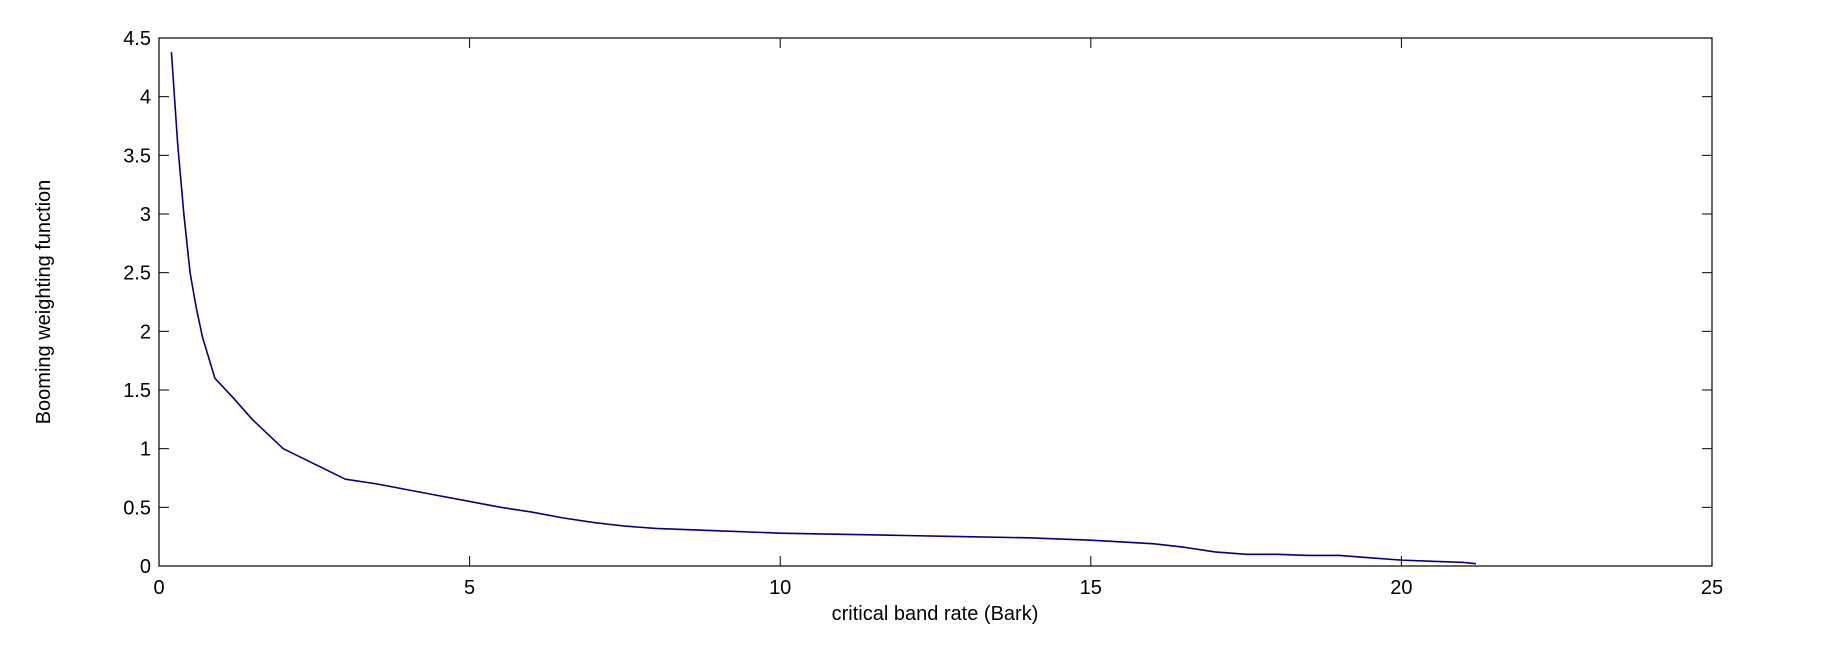  I want to click on y-tick-label: 0.5, so click(137, 508).